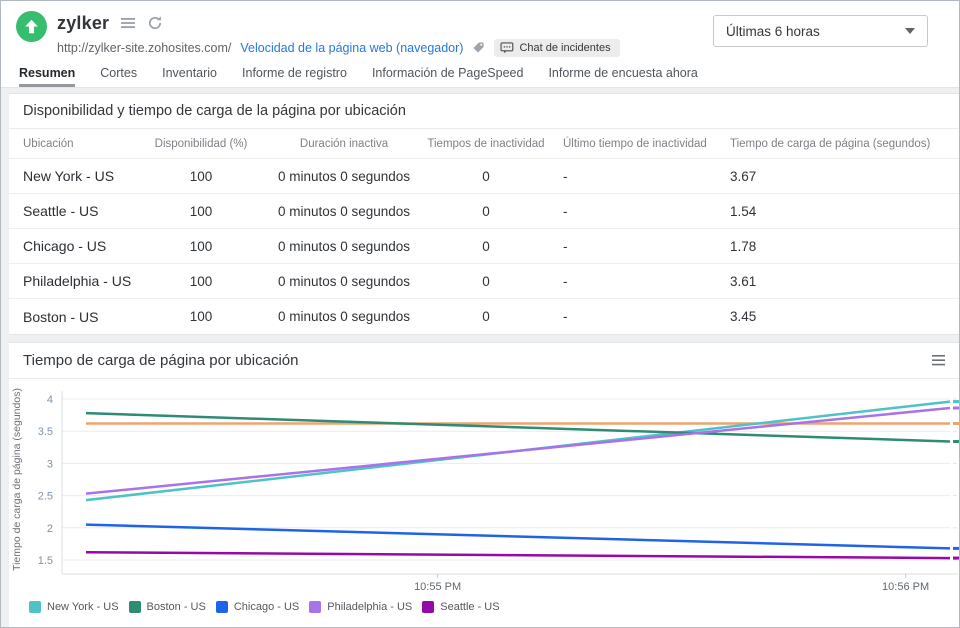 The height and width of the screenshot is (628, 960). Describe the element at coordinates (155, 23) in the screenshot. I see `refresh-icon` at that location.